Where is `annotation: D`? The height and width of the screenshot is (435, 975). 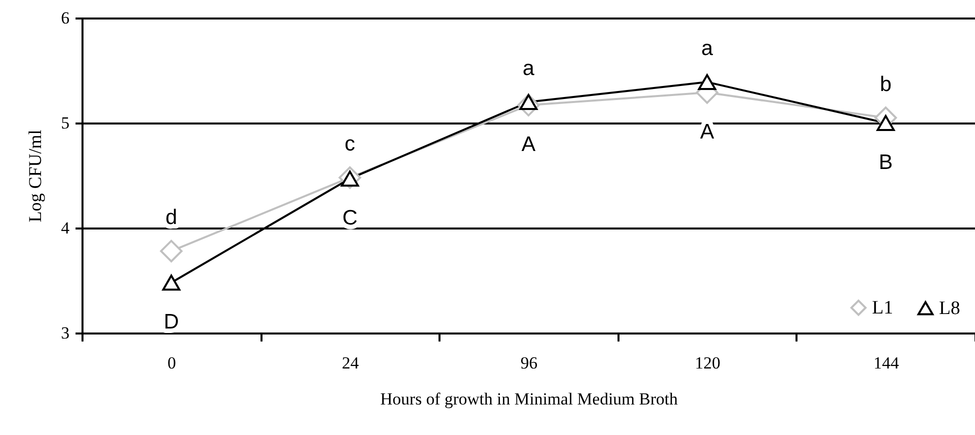 annotation: D is located at coordinates (171, 322).